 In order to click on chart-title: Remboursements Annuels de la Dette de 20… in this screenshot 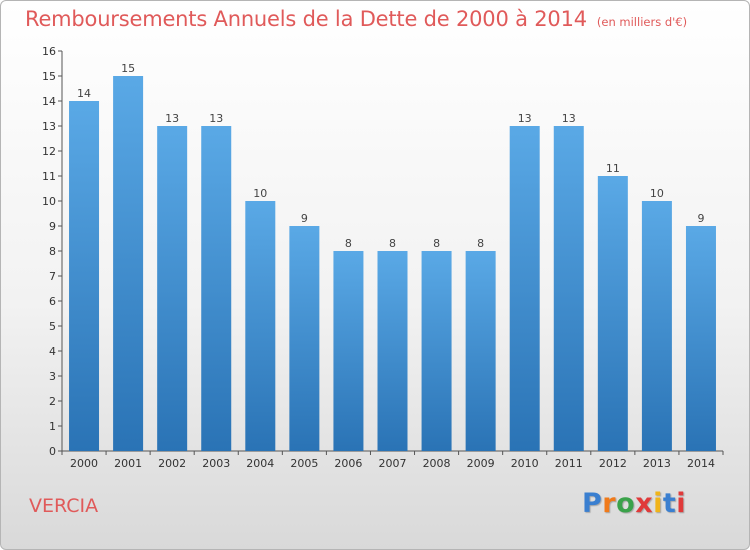, I will do `click(306, 19)`.